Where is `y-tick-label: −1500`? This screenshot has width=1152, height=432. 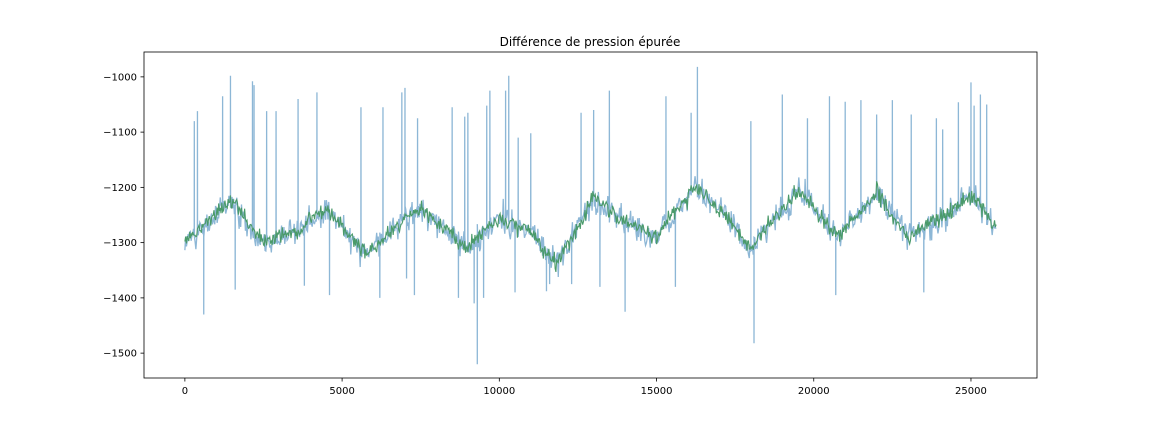 y-tick-label: −1500 is located at coordinates (120, 354).